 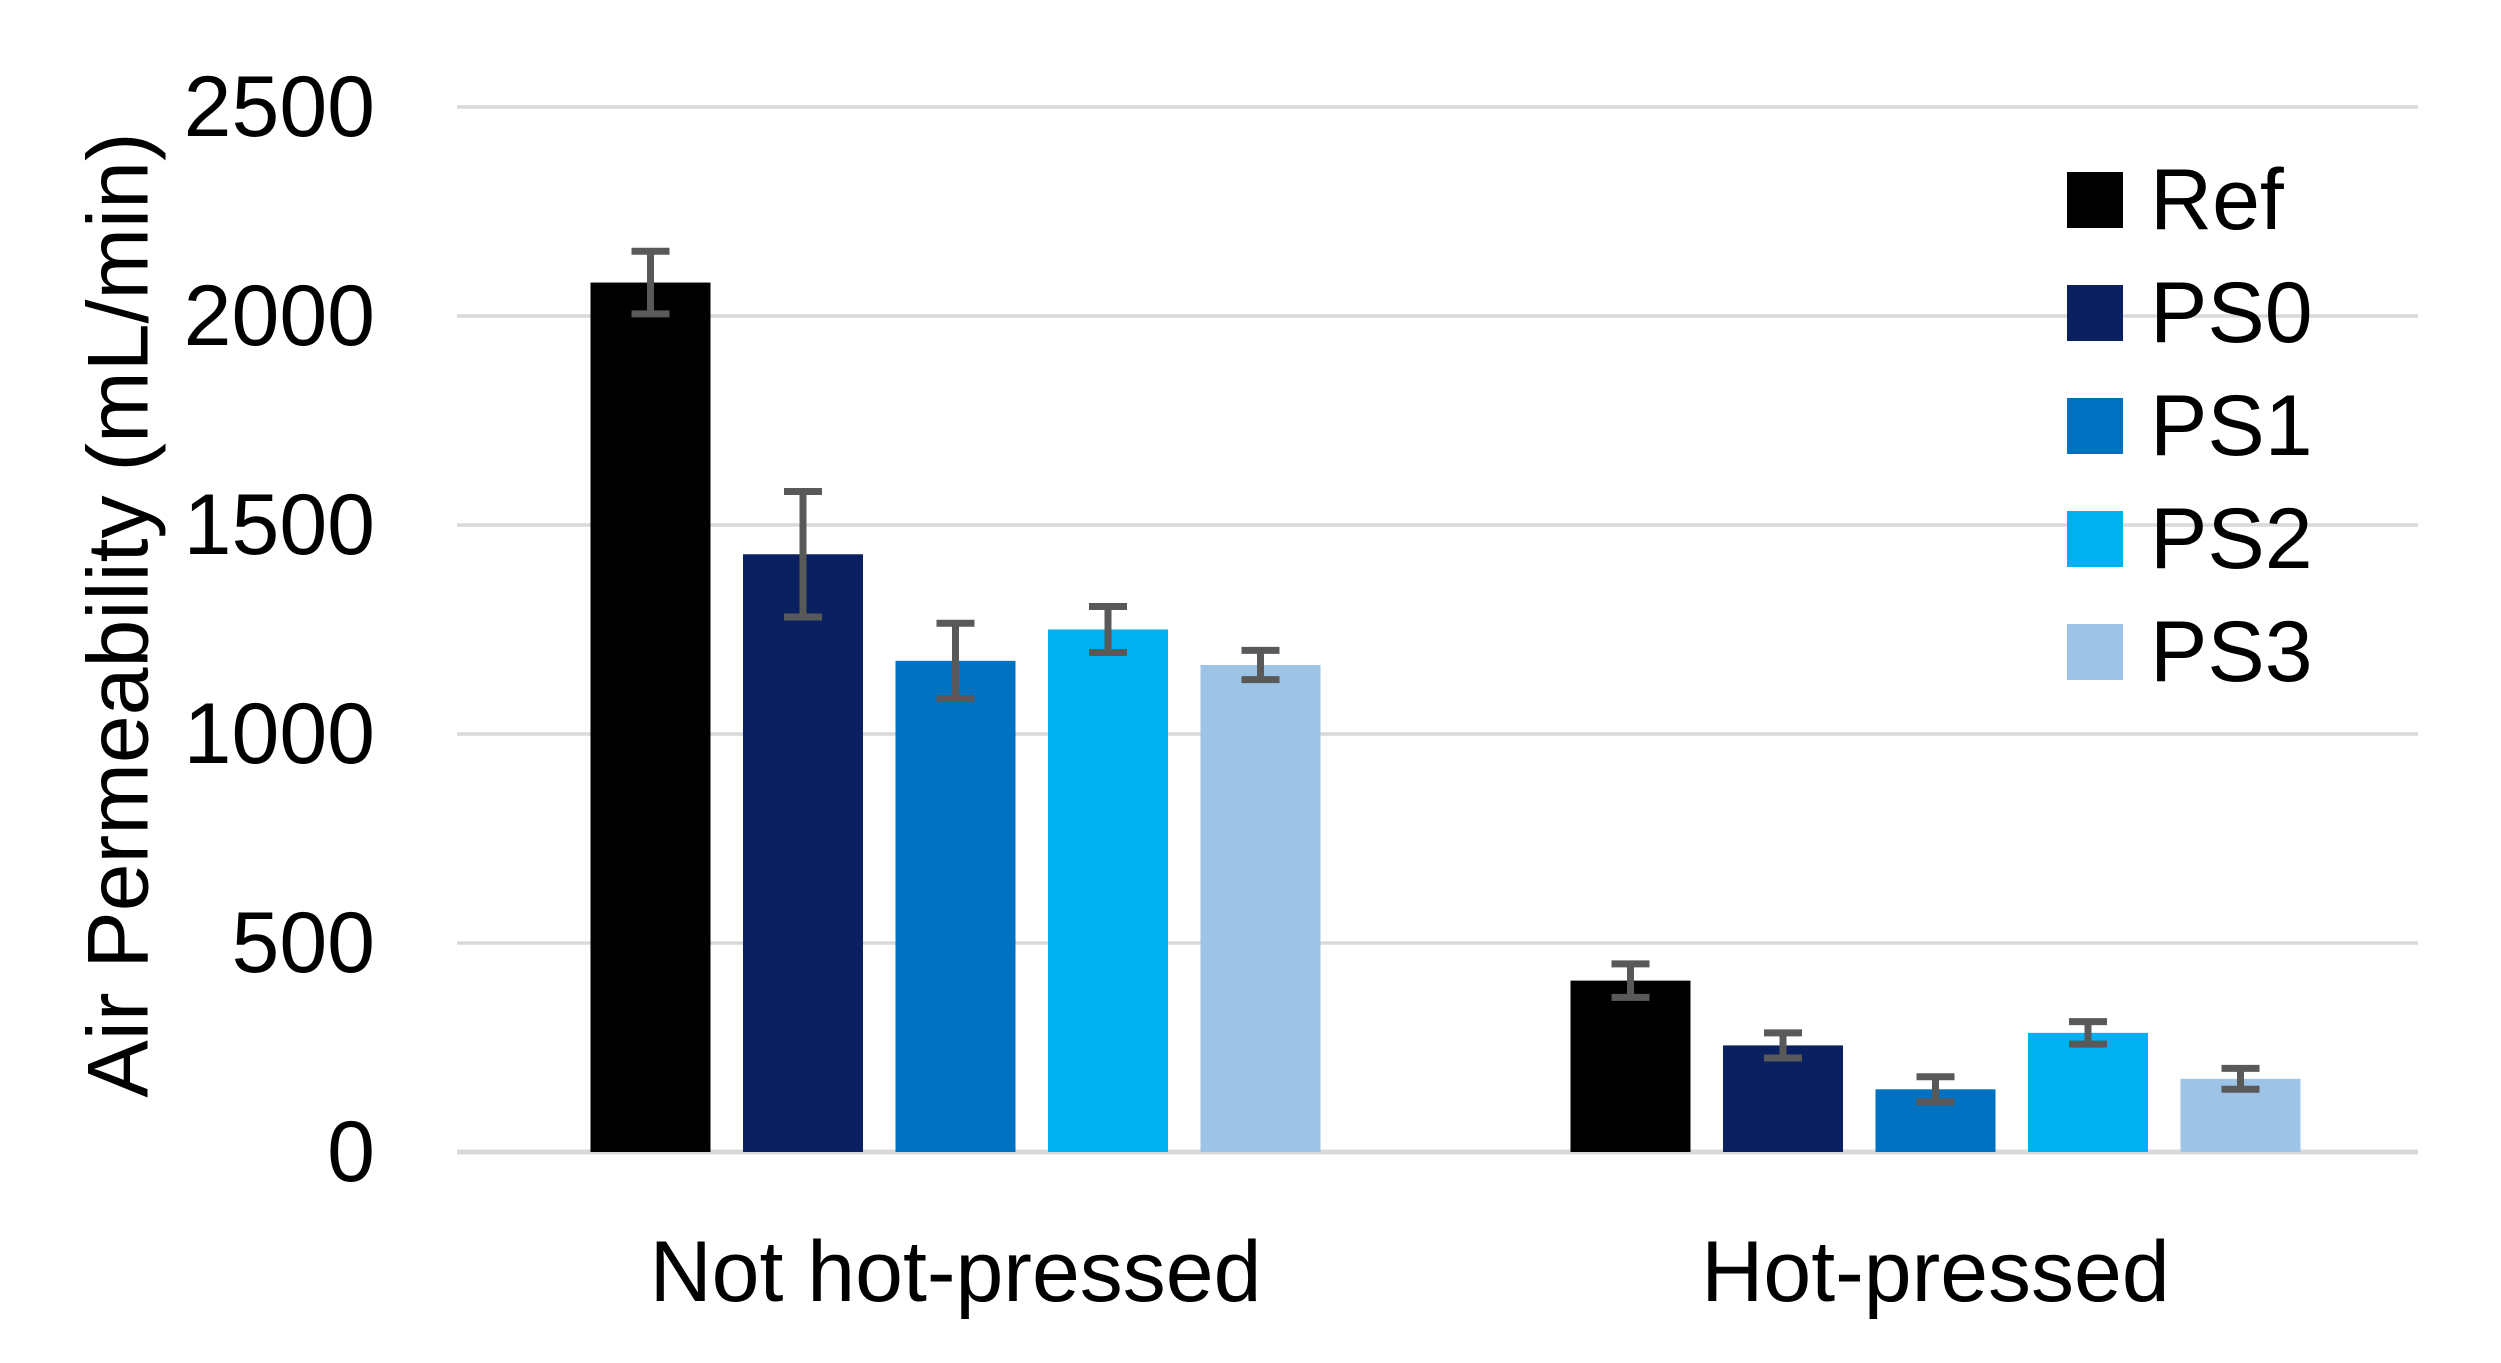 I want to click on legend-label: Ref, so click(x=2217, y=200).